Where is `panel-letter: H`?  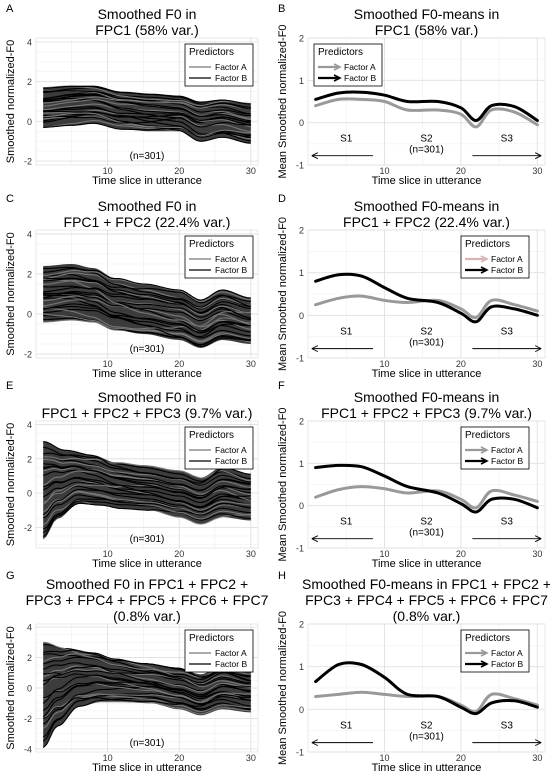
panel-letter: H is located at coordinates (282, 576).